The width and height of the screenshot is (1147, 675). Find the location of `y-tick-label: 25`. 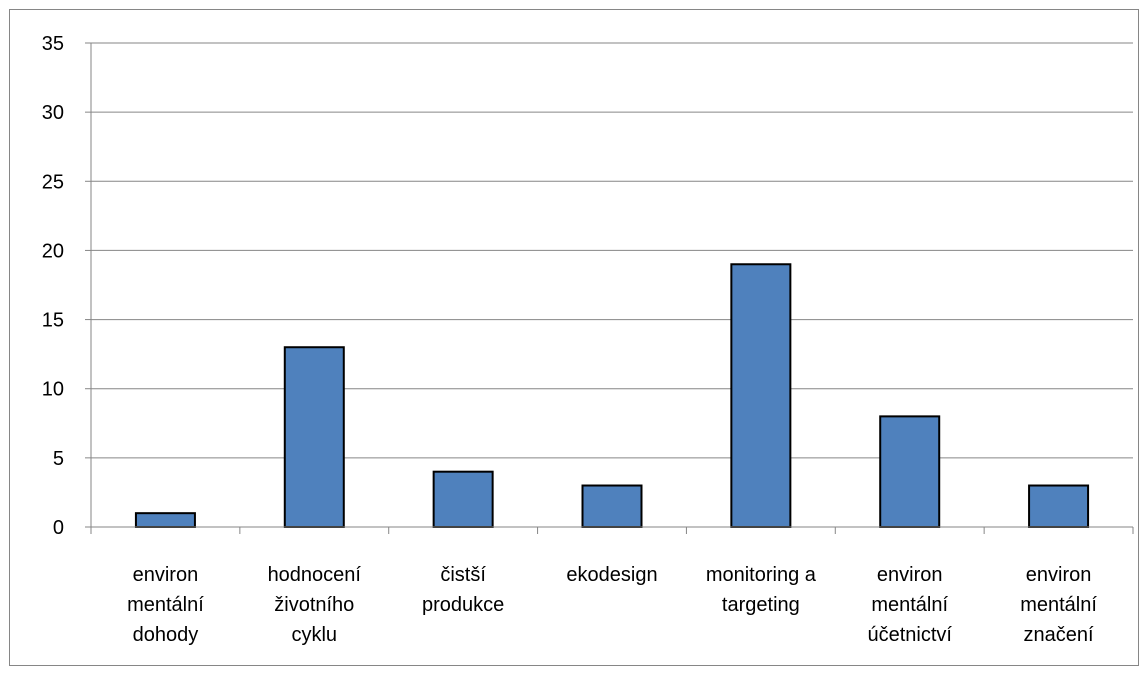

y-tick-label: 25 is located at coordinates (53, 182).